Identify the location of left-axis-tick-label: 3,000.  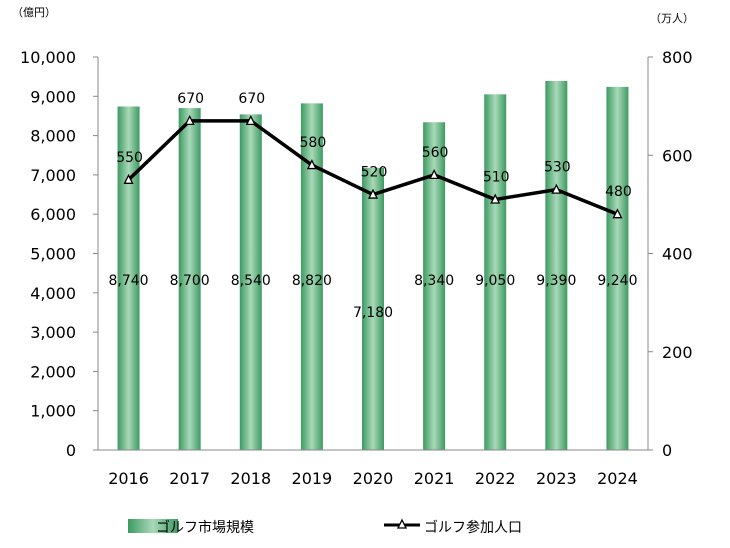
(53, 332).